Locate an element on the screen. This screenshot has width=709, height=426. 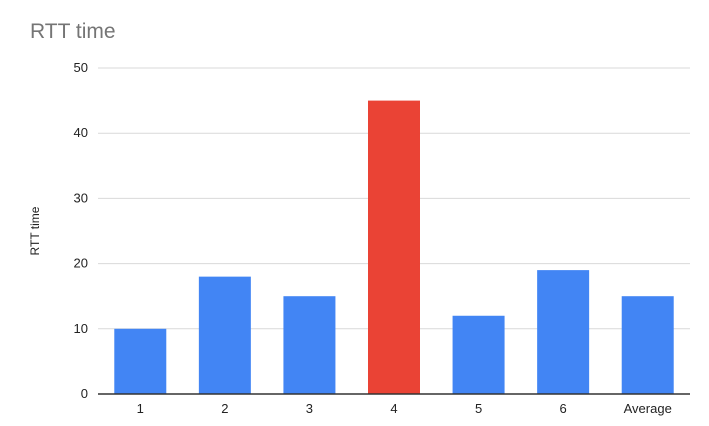
bar-average is located at coordinates (647, 345).